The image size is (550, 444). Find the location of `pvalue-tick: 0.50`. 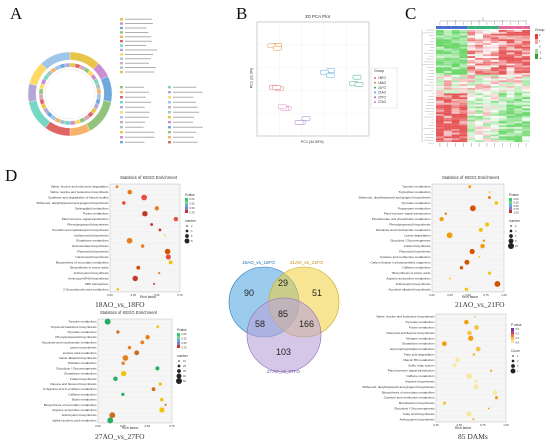

pvalue-tick: 0.50 is located at coordinates (193, 208).